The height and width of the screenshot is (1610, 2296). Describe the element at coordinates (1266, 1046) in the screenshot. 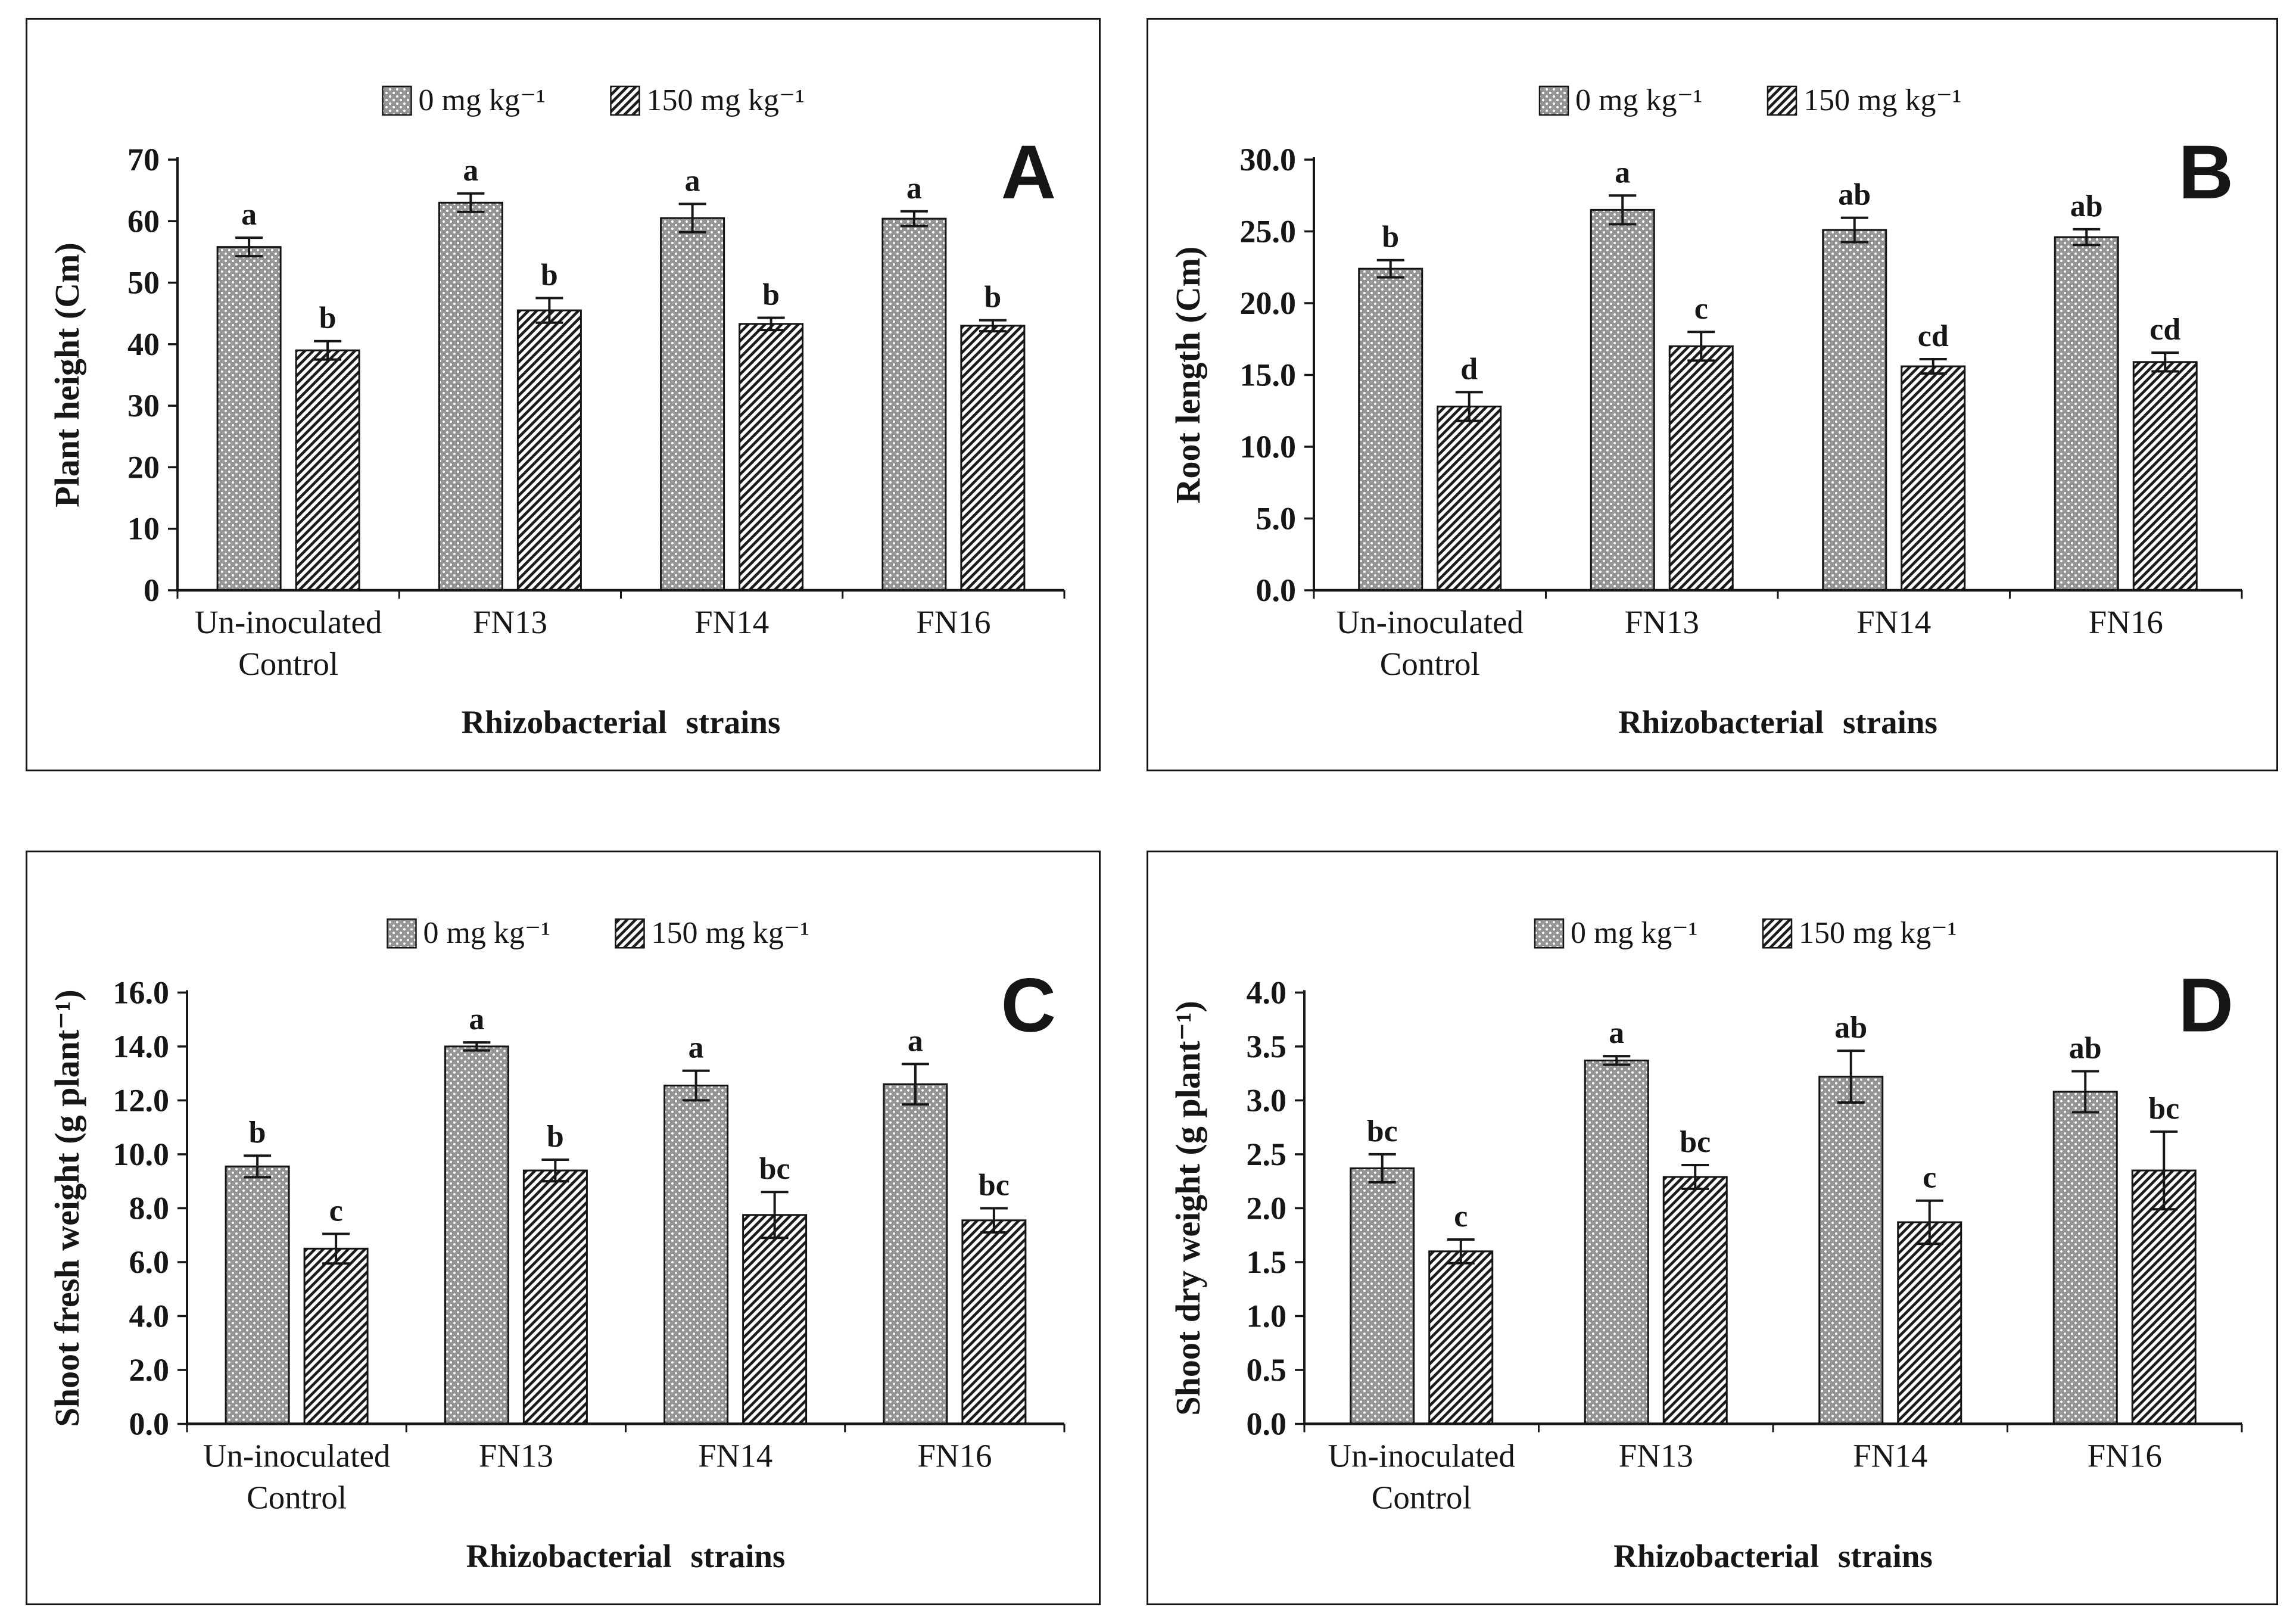

I see `y-tick-label: 3.5` at that location.